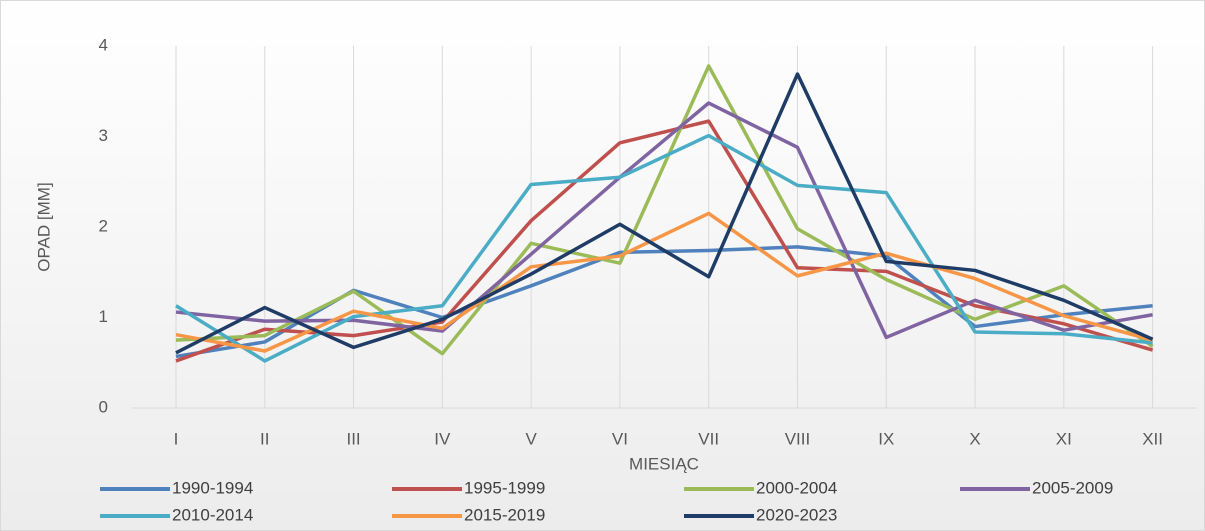  Describe the element at coordinates (1064, 438) in the screenshot. I see `x-tick-label: XI` at that location.